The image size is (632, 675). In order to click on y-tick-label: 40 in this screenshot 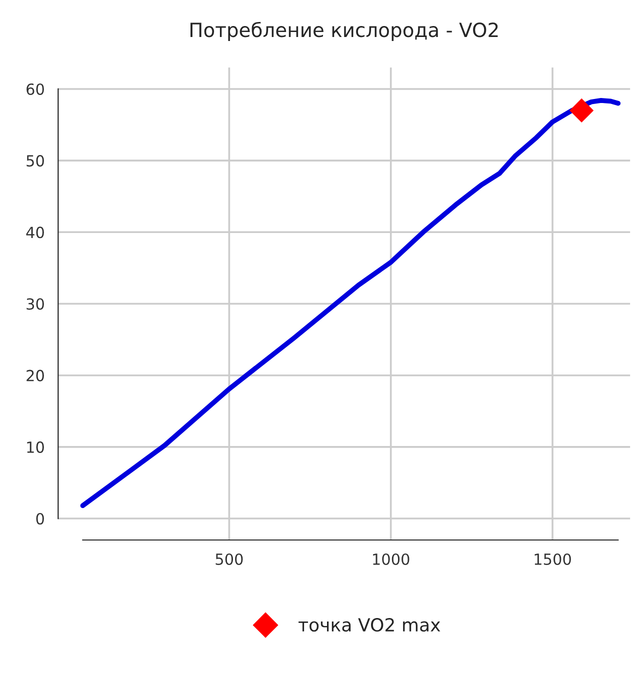, I will do `click(35, 232)`.